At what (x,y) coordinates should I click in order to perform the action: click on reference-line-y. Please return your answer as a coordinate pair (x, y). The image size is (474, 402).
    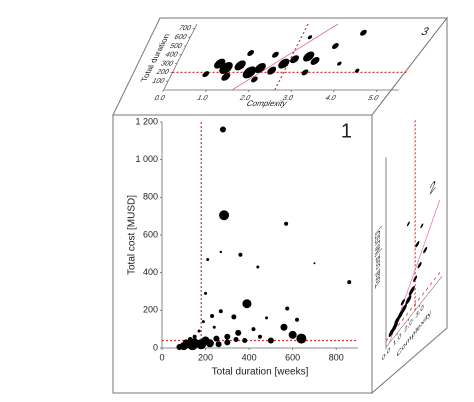
    Looking at the image, I should click on (414, 305).